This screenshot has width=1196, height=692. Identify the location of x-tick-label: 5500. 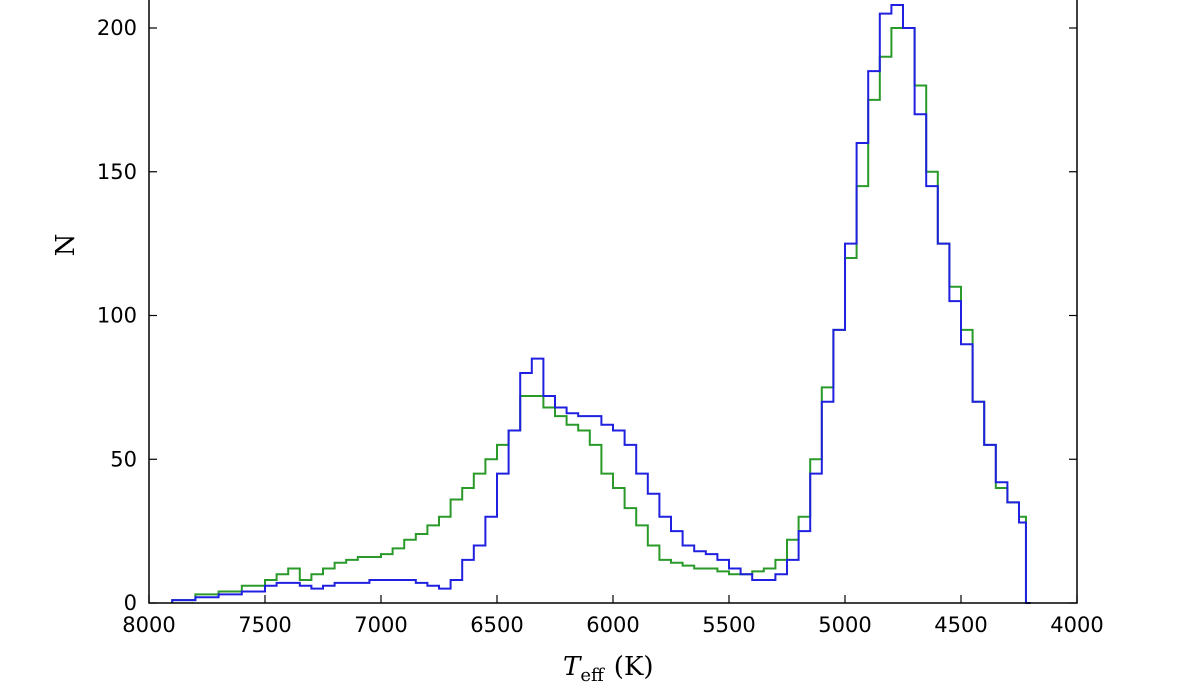
(728, 625).